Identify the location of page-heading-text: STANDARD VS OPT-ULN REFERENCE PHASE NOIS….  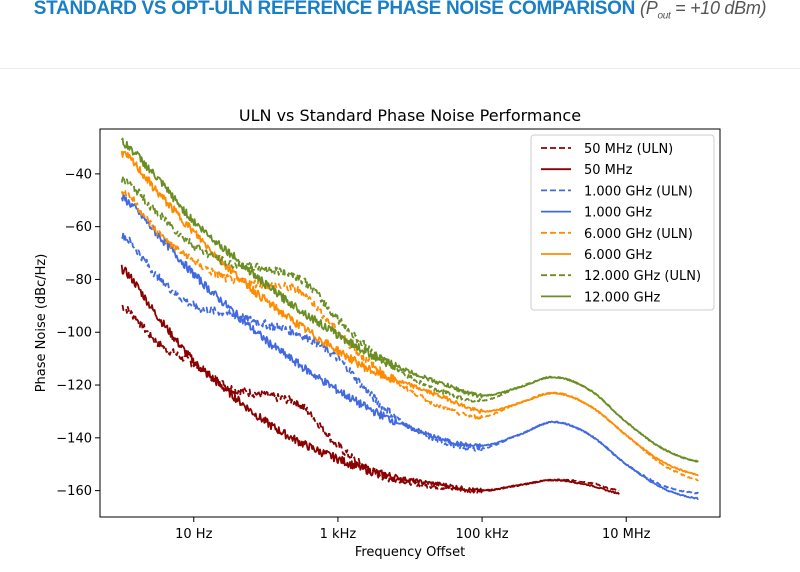
(334, 9).